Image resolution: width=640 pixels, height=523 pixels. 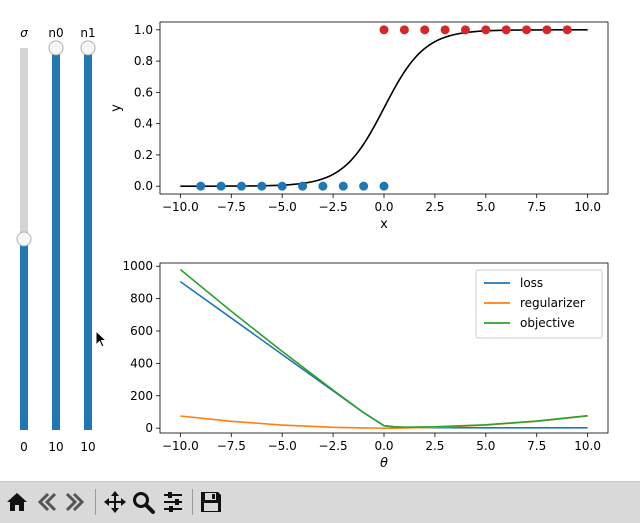 What do you see at coordinates (434, 446) in the screenshot?
I see `bottom-x-tick-label: 2.5` at bounding box center [434, 446].